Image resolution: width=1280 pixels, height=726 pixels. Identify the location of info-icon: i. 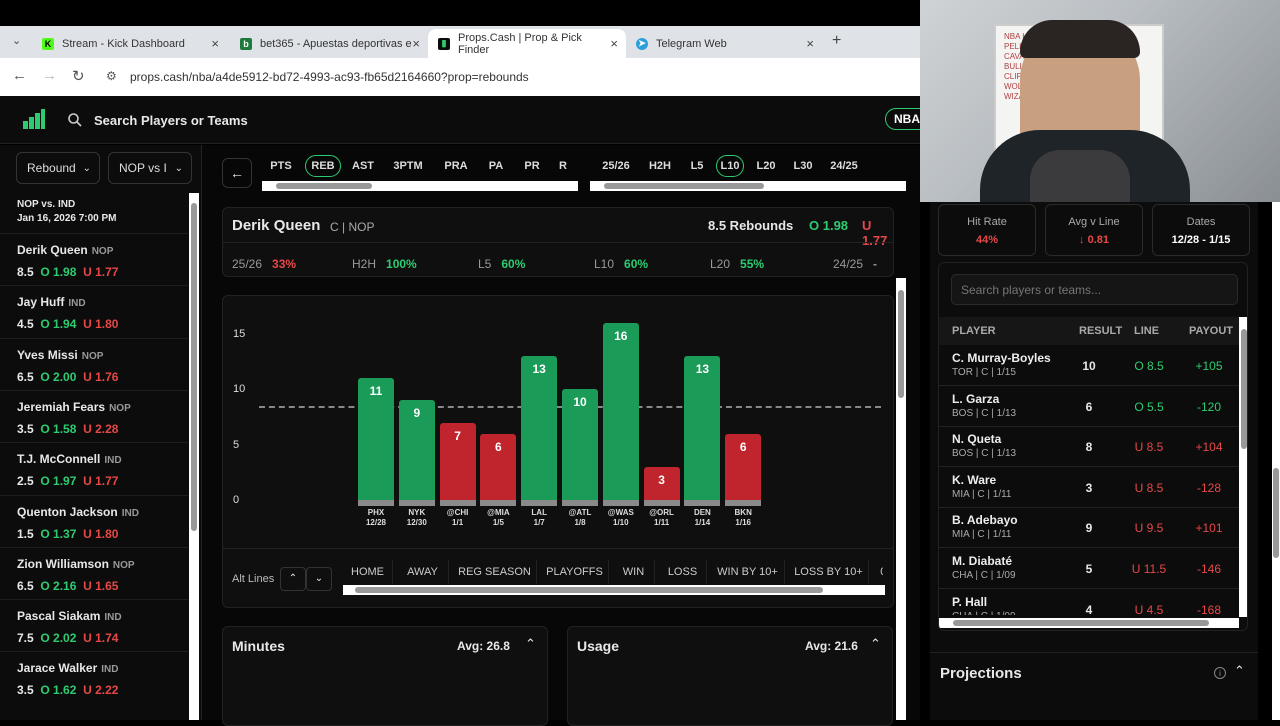
(1220, 673).